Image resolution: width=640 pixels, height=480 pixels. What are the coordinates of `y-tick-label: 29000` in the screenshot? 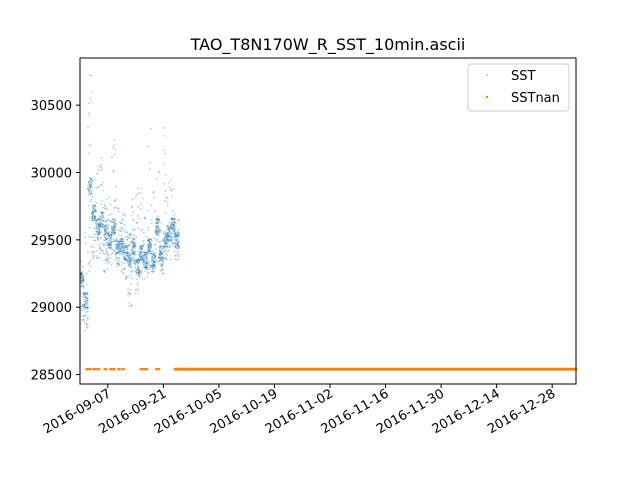 It's located at (51, 308).